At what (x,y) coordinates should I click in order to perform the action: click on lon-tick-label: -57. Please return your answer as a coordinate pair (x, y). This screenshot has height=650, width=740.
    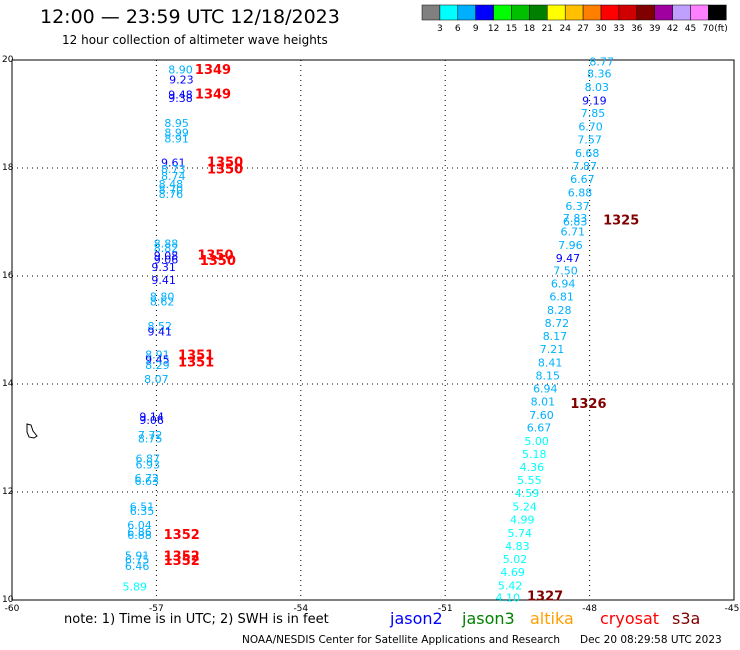
    Looking at the image, I should click on (156, 609).